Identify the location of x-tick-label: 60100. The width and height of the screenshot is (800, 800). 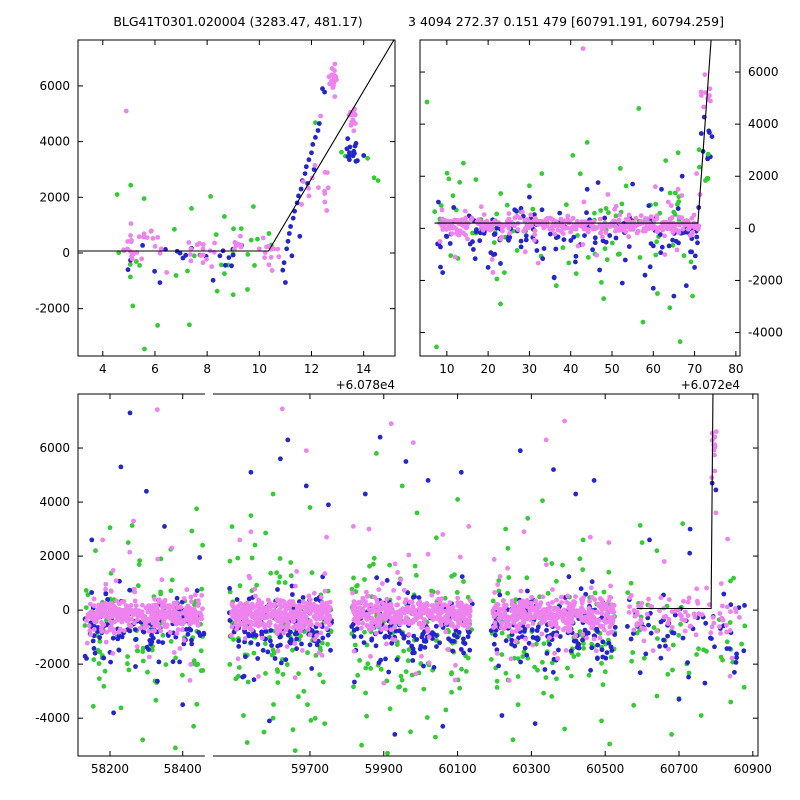
(457, 769).